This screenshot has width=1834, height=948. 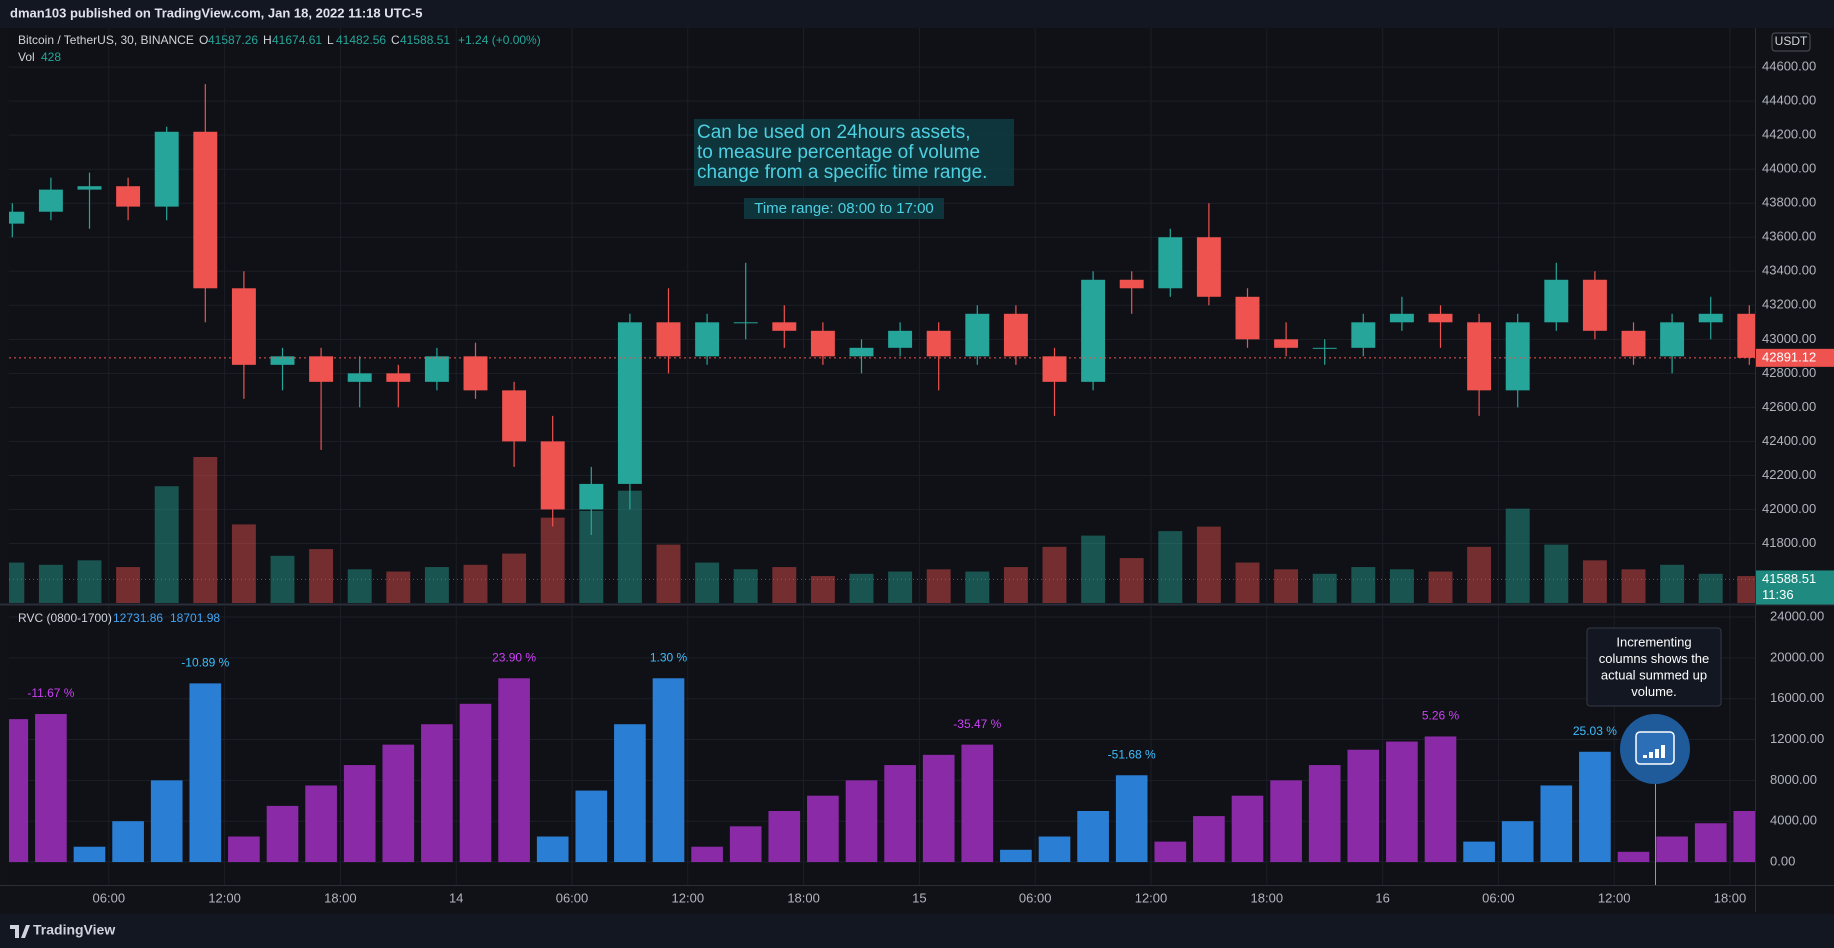 I want to click on y-tick-label: 42800.00, so click(x=1789, y=372).